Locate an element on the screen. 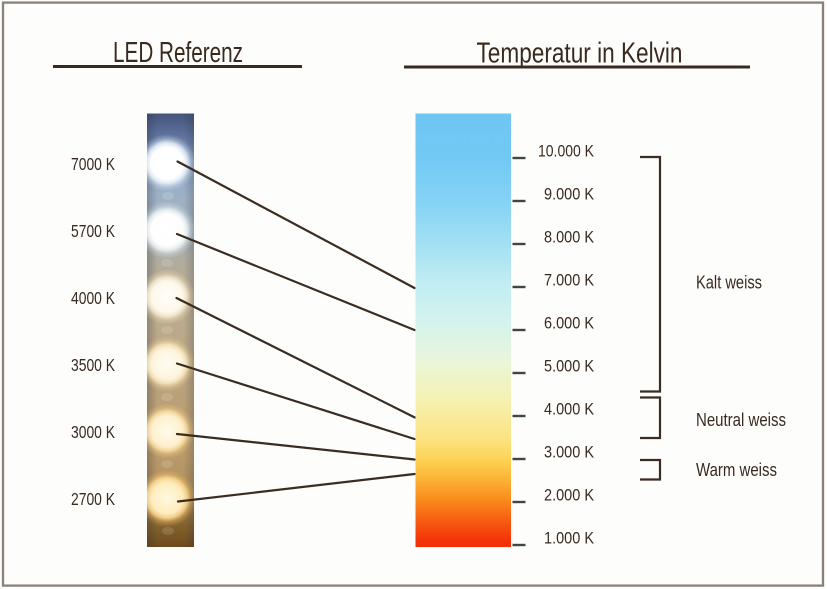 Image resolution: width=827 pixels, height=589 pixels. svg-text: 10.000 K is located at coordinates (566, 152).